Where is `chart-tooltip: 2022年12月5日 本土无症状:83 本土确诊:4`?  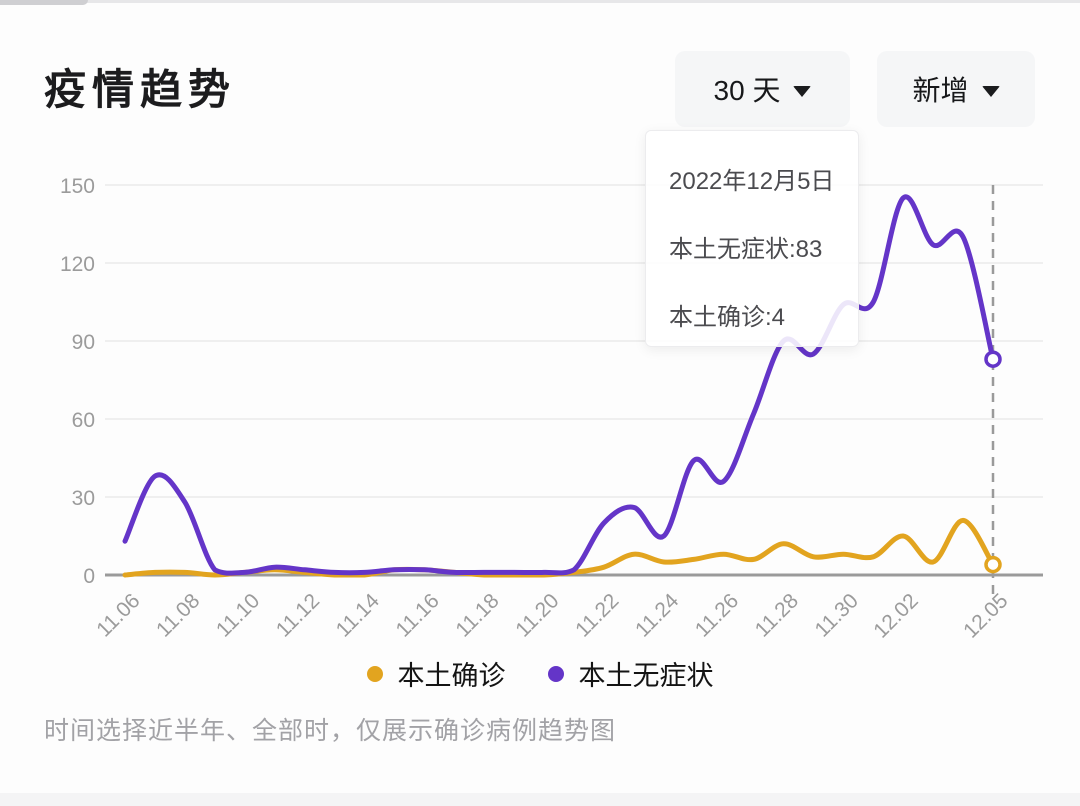
chart-tooltip: 2022年12月5日 本土无症状:83 本土确诊:4 is located at coordinates (752, 238).